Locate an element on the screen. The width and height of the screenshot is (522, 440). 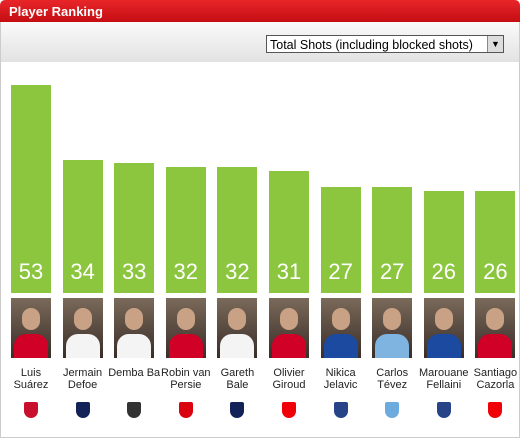
toolbar: Total Shots (including blocked shots) ▼ is located at coordinates (260, 42).